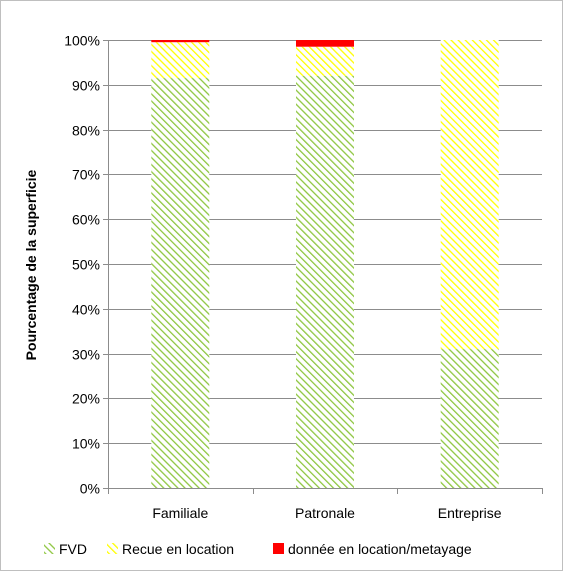  I want to click on legend-label: donnée en location/metayage, so click(380, 549).